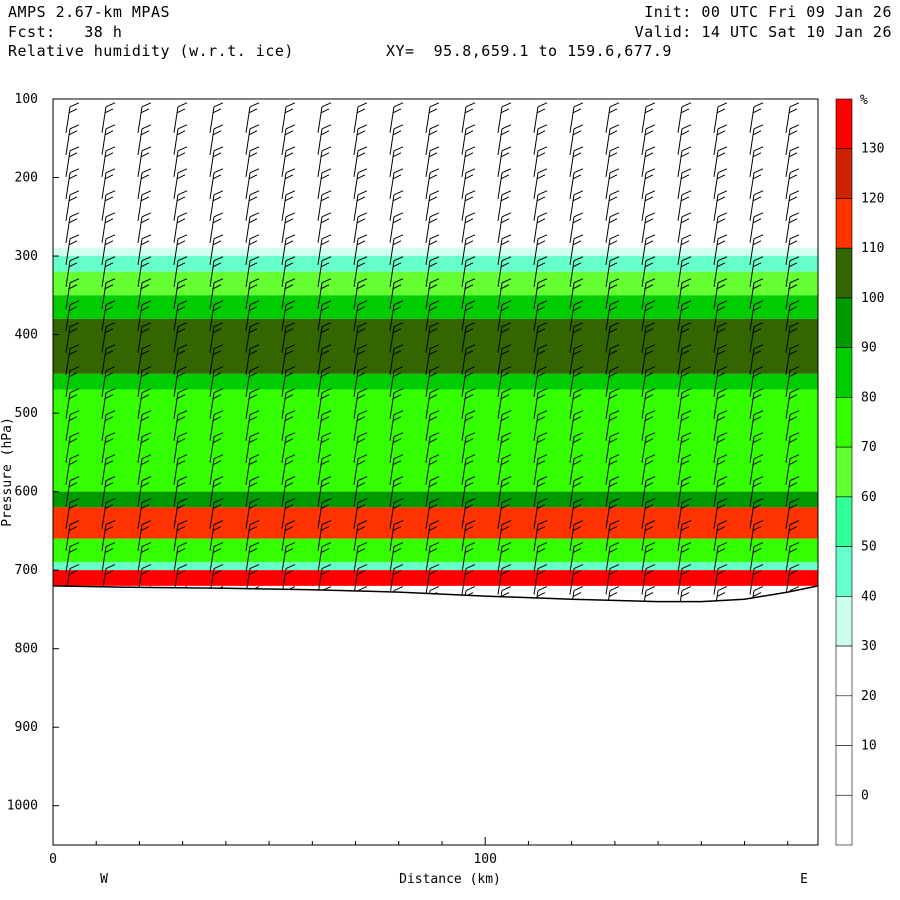  What do you see at coordinates (872, 248) in the screenshot?
I see `colorbar-label: 110` at bounding box center [872, 248].